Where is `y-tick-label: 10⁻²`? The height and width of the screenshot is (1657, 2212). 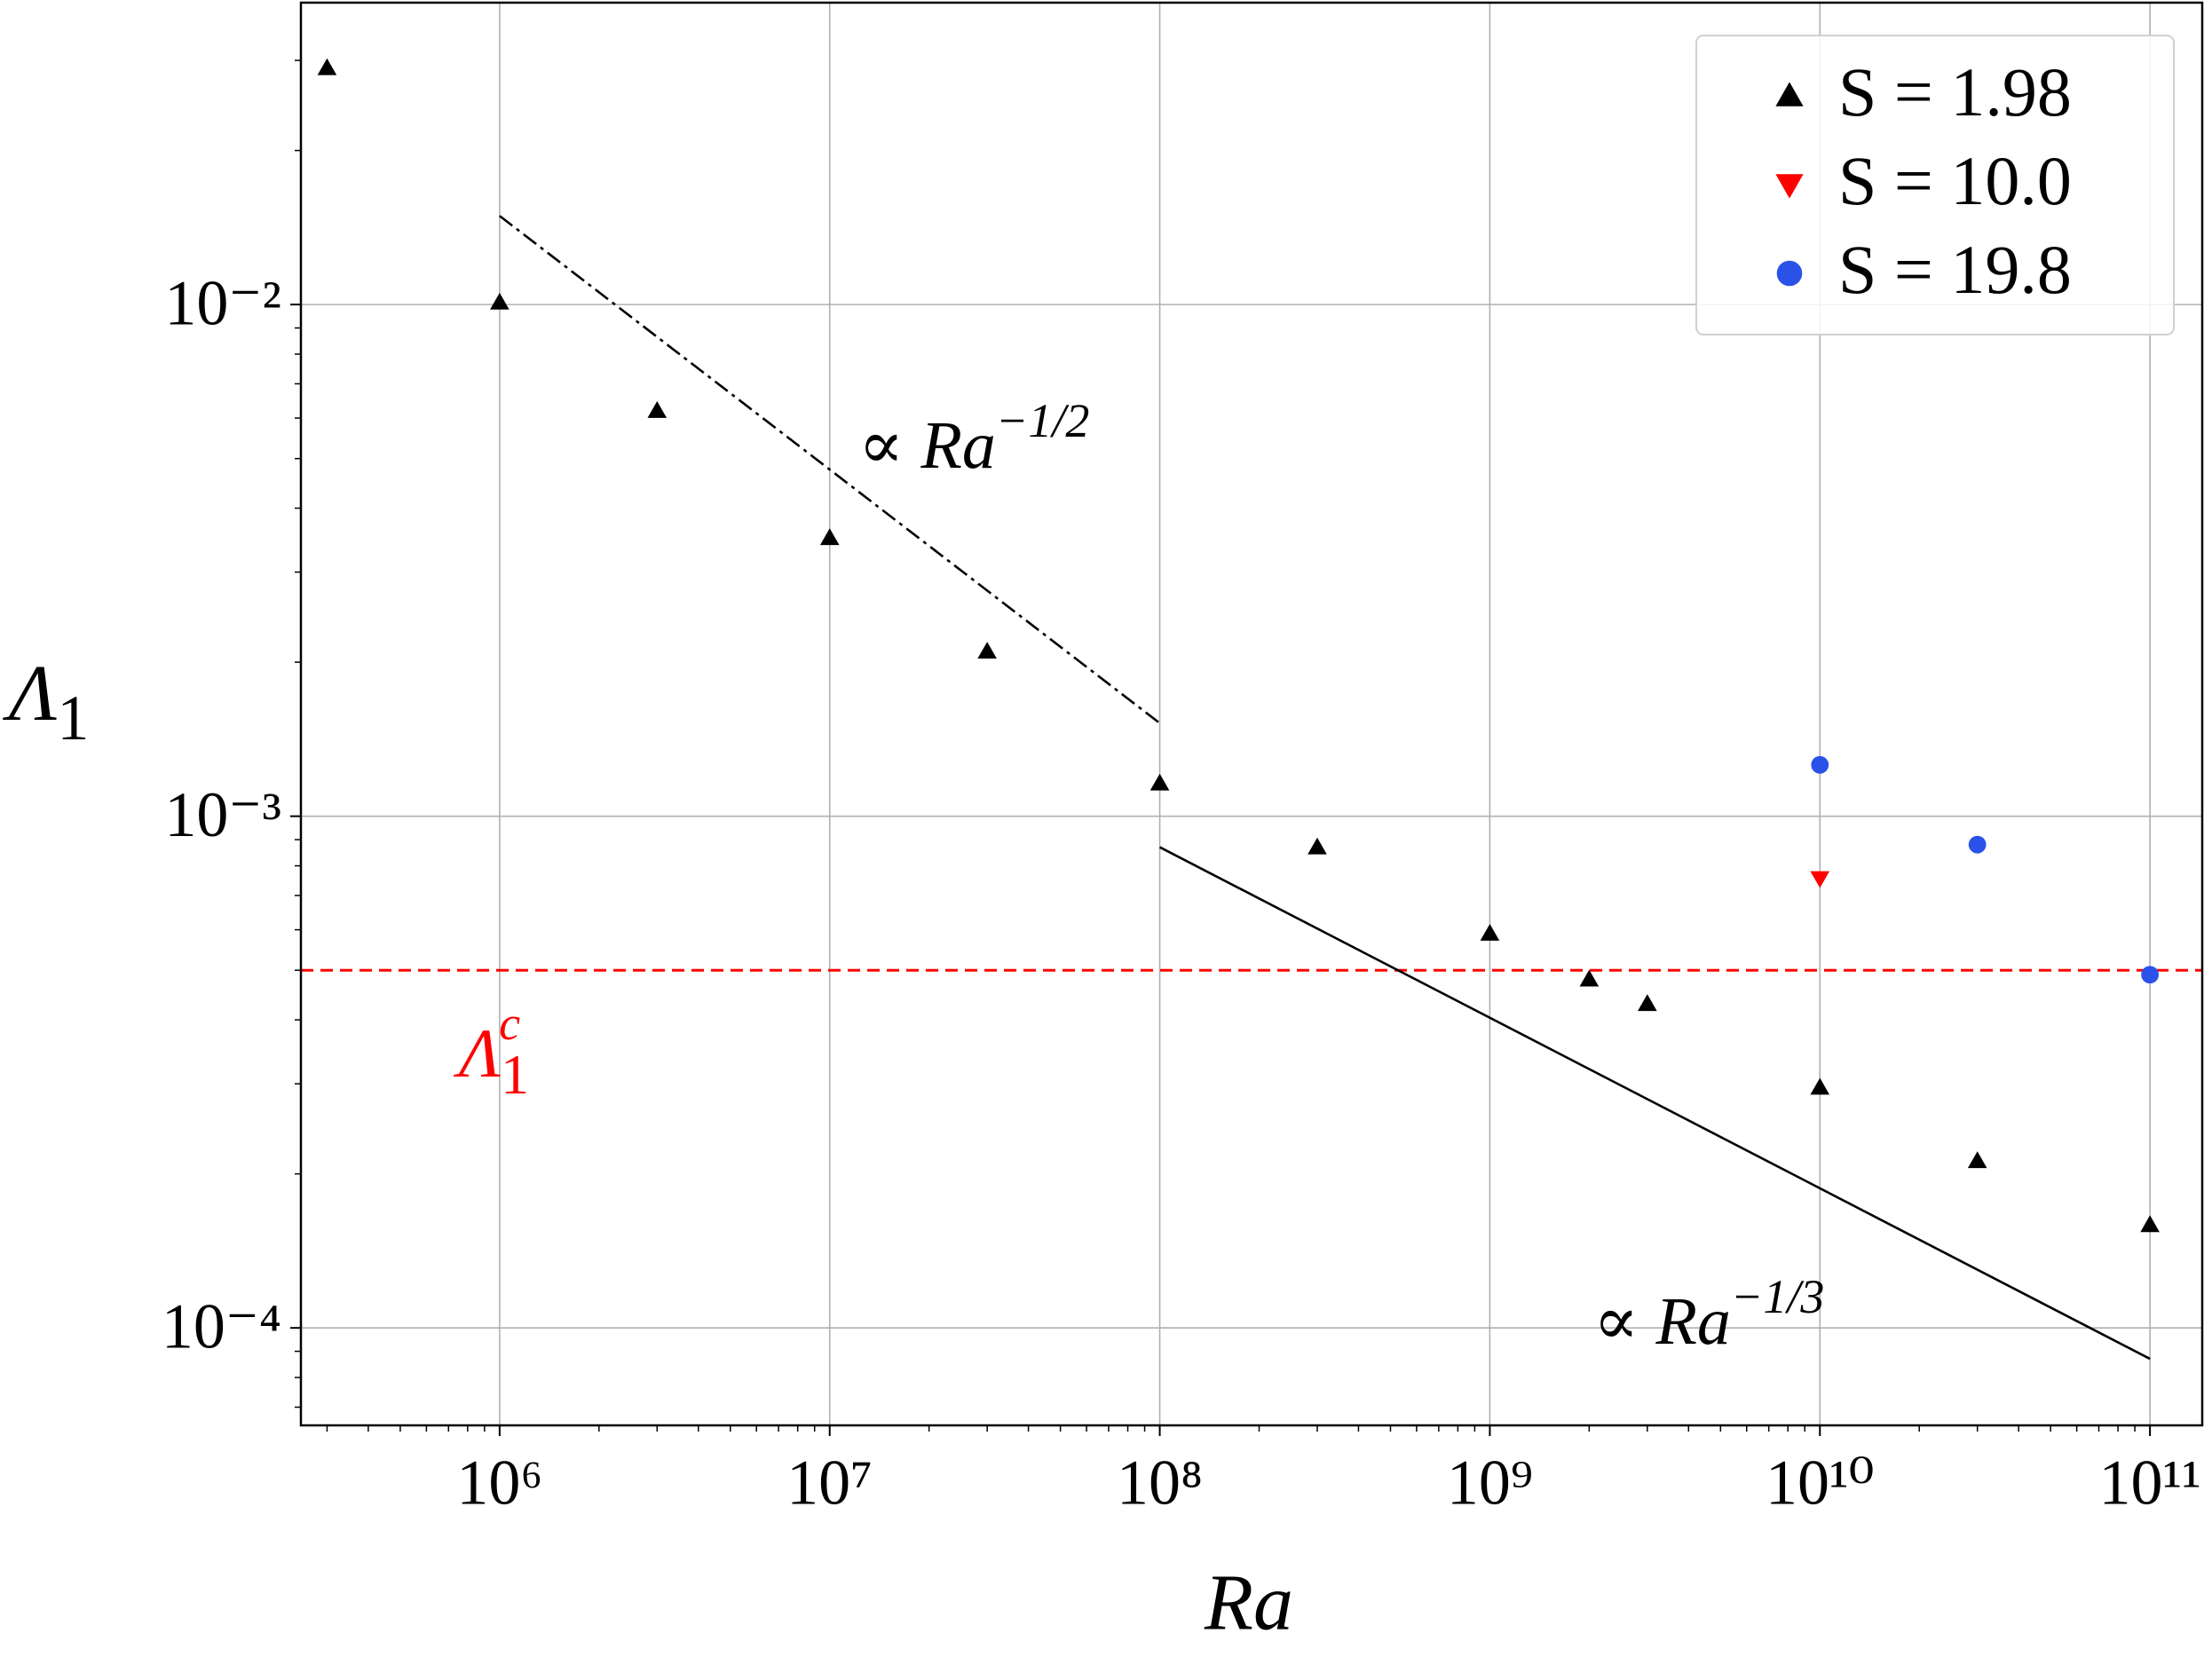
y-tick-label: 10⁻² is located at coordinates (222, 303).